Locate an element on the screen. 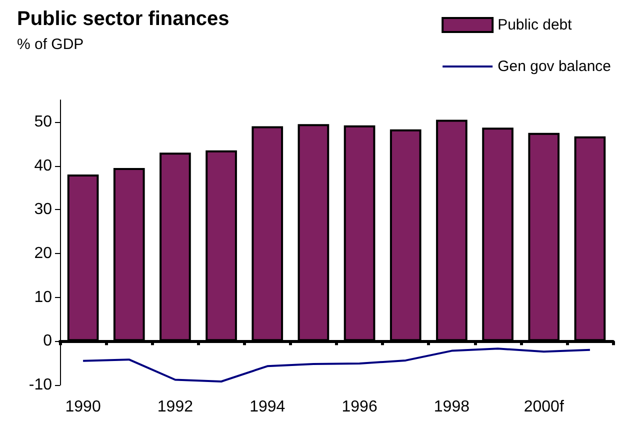  y-tick-label: 50 is located at coordinates (43, 121).